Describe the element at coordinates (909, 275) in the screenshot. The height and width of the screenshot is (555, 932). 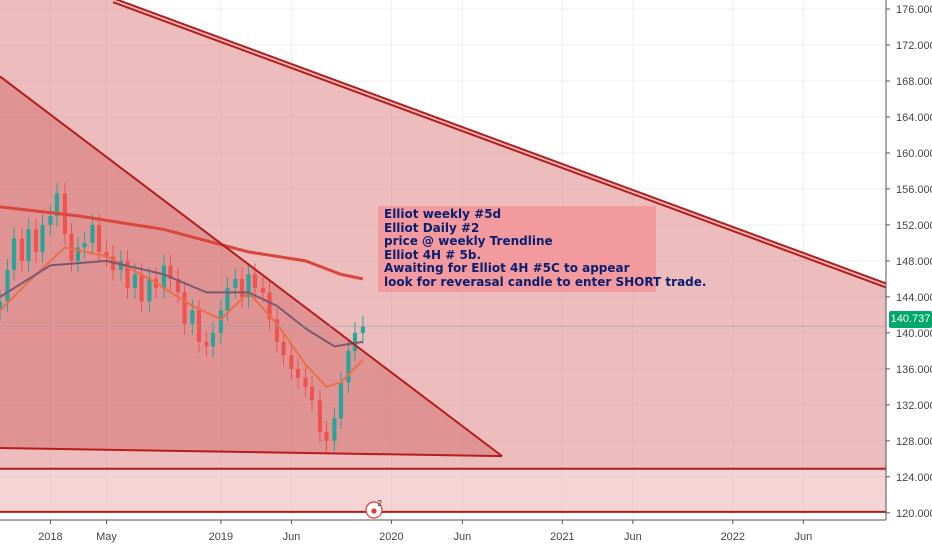
I see `y-axis-background` at that location.